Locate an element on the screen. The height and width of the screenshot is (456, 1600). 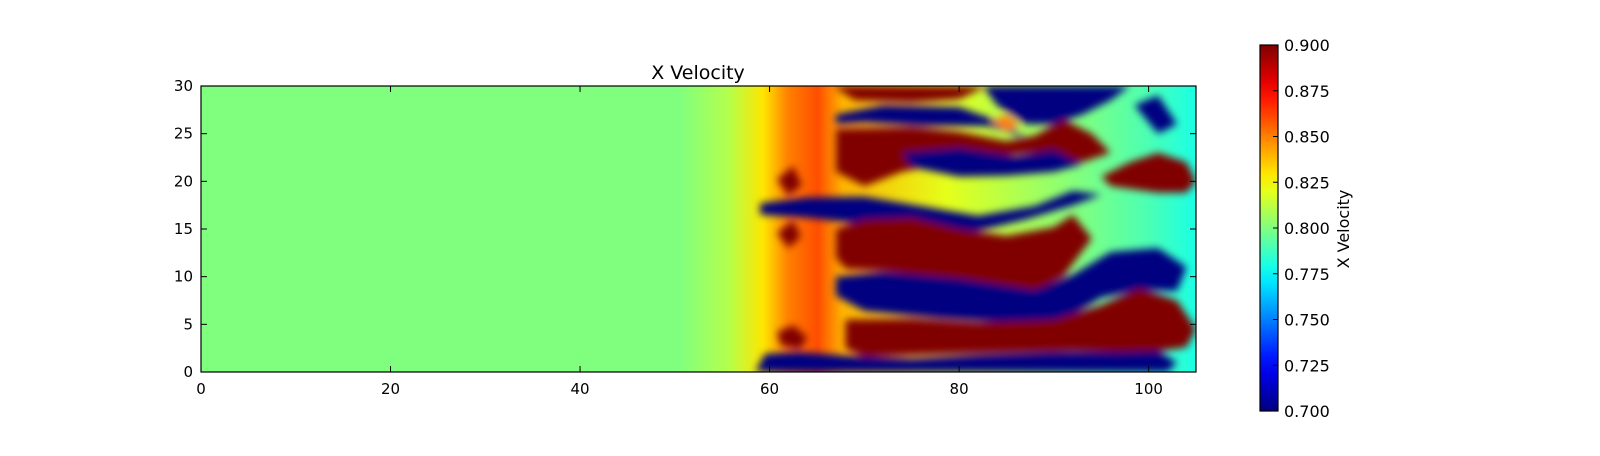
colorbar-tick-label: 0.700 is located at coordinates (1307, 411).